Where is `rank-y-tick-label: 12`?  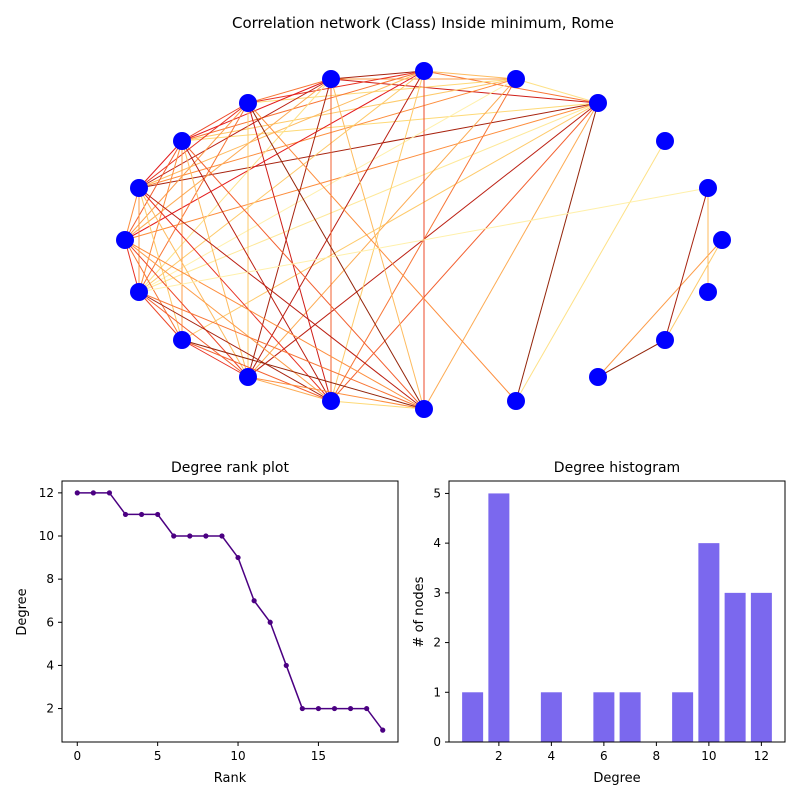 rank-y-tick-label: 12 is located at coordinates (46, 493).